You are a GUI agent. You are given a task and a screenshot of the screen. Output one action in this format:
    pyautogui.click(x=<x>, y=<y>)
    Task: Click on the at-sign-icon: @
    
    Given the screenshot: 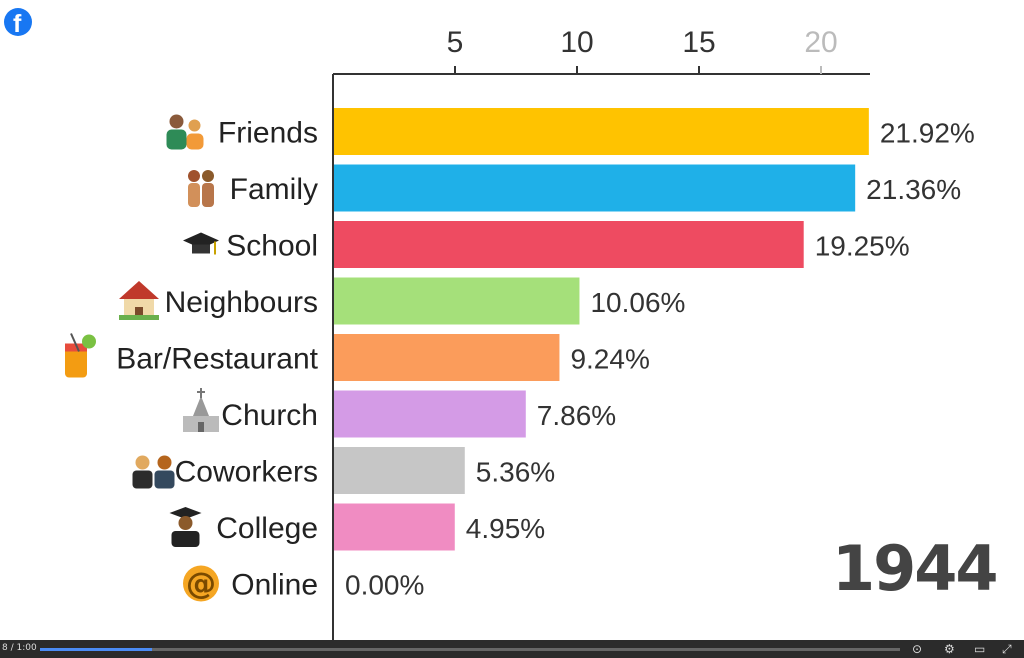 What is the action you would take?
    pyautogui.click(x=201, y=583)
    